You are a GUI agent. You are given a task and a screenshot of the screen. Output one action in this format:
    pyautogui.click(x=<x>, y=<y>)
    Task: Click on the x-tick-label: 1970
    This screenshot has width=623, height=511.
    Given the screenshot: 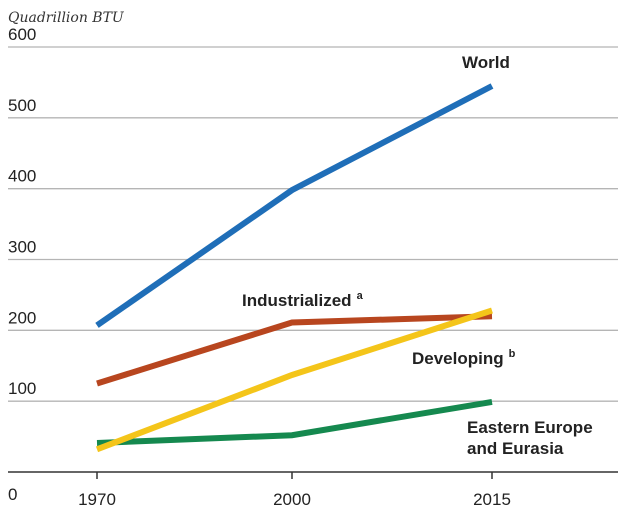 What is the action you would take?
    pyautogui.click(x=97, y=499)
    